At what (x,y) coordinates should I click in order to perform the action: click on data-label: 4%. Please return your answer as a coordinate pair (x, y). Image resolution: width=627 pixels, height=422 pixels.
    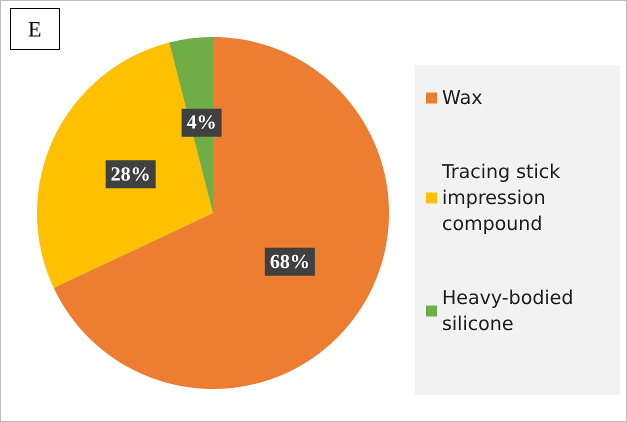
    Looking at the image, I should click on (201, 123).